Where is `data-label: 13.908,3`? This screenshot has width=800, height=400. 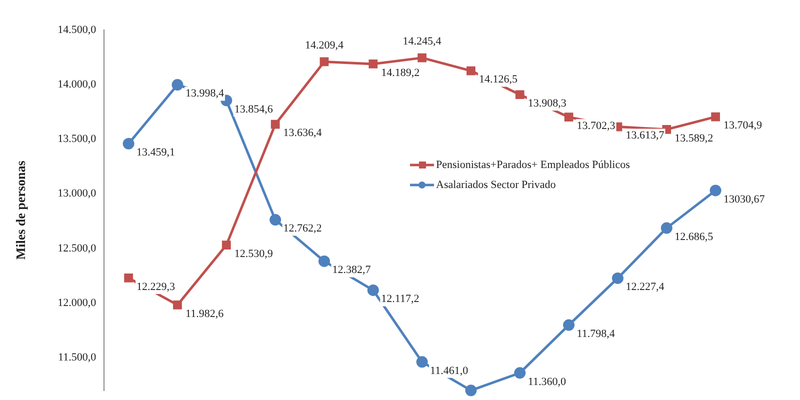
data-label: 13.908,3 is located at coordinates (547, 104).